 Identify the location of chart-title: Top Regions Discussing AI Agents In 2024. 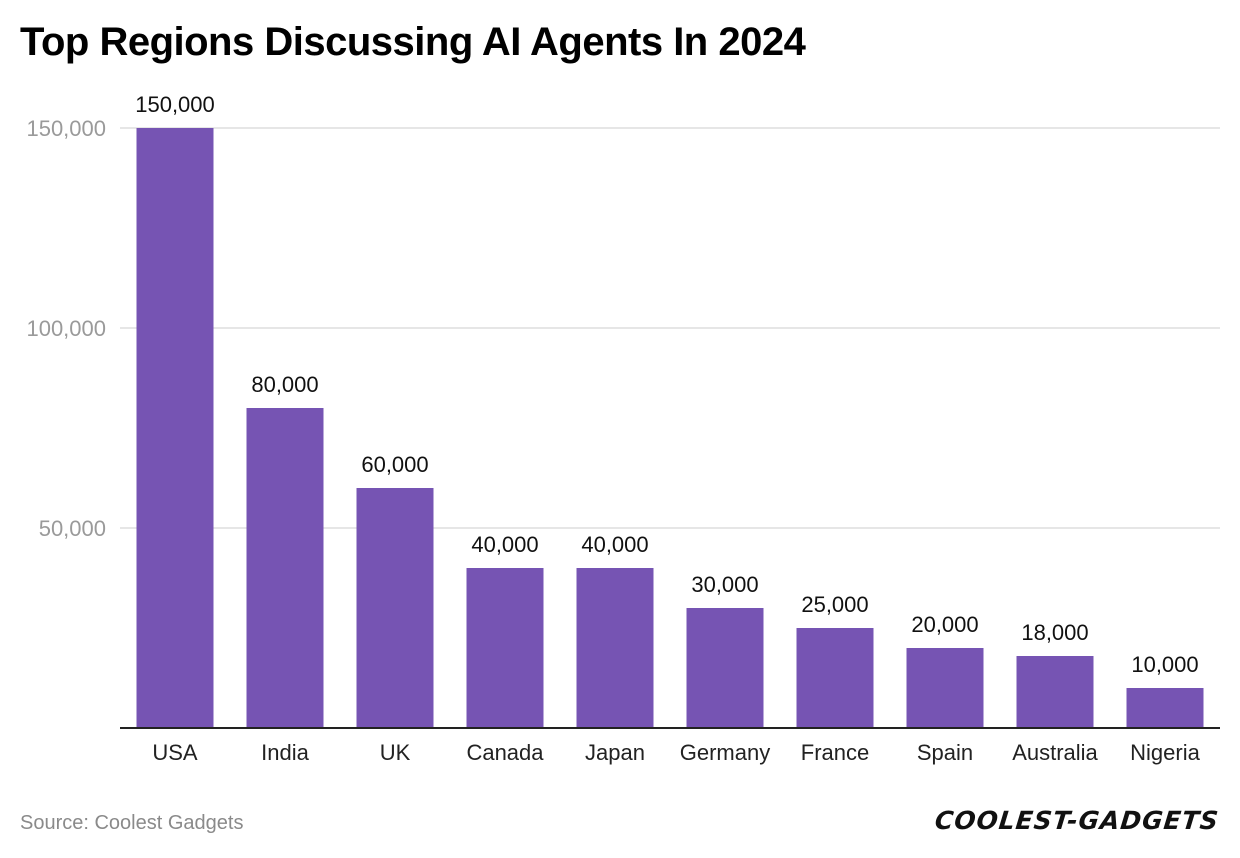
(413, 42).